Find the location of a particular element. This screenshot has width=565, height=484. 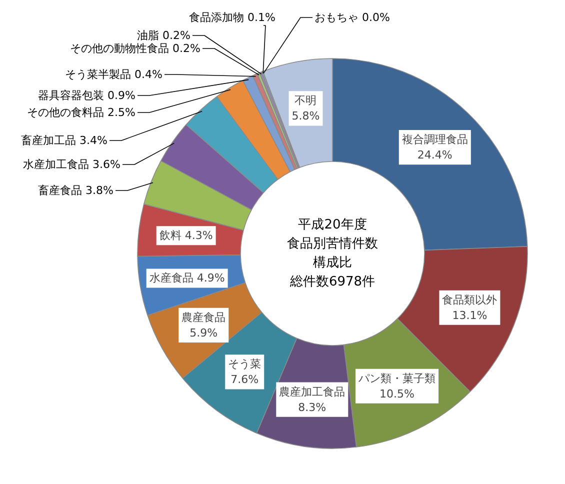

text: 構成比 is located at coordinates (332, 263).